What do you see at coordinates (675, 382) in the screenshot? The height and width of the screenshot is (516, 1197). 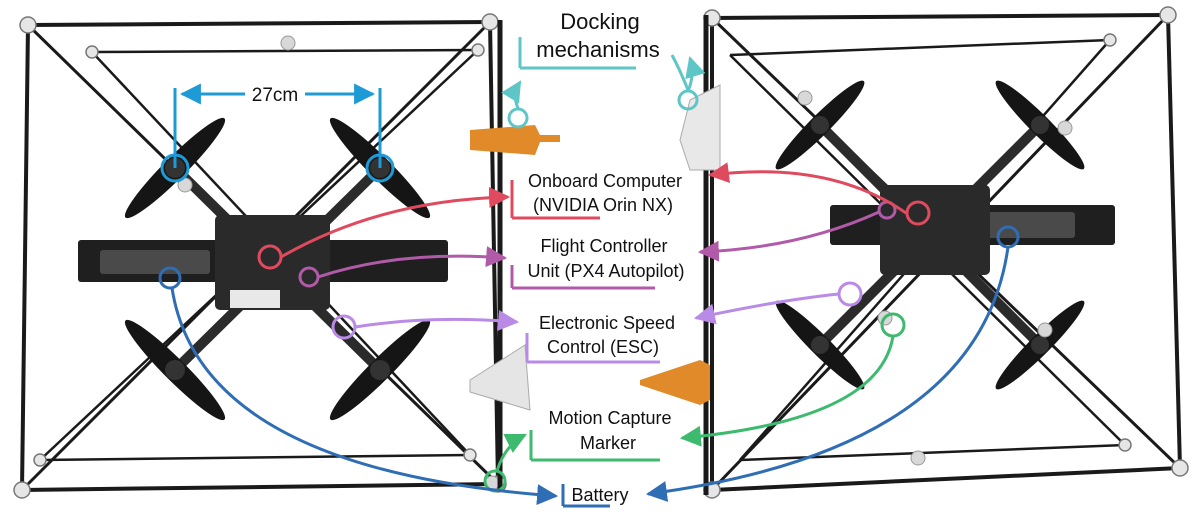 I see `docking-cone-right` at bounding box center [675, 382].